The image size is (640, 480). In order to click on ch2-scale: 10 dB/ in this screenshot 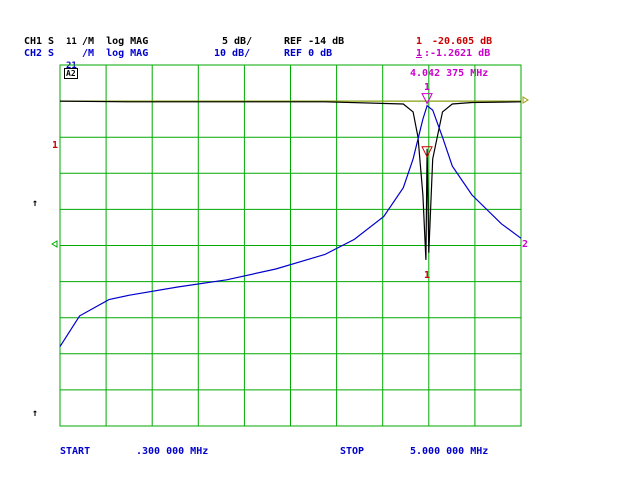, I will do `click(232, 53)`.